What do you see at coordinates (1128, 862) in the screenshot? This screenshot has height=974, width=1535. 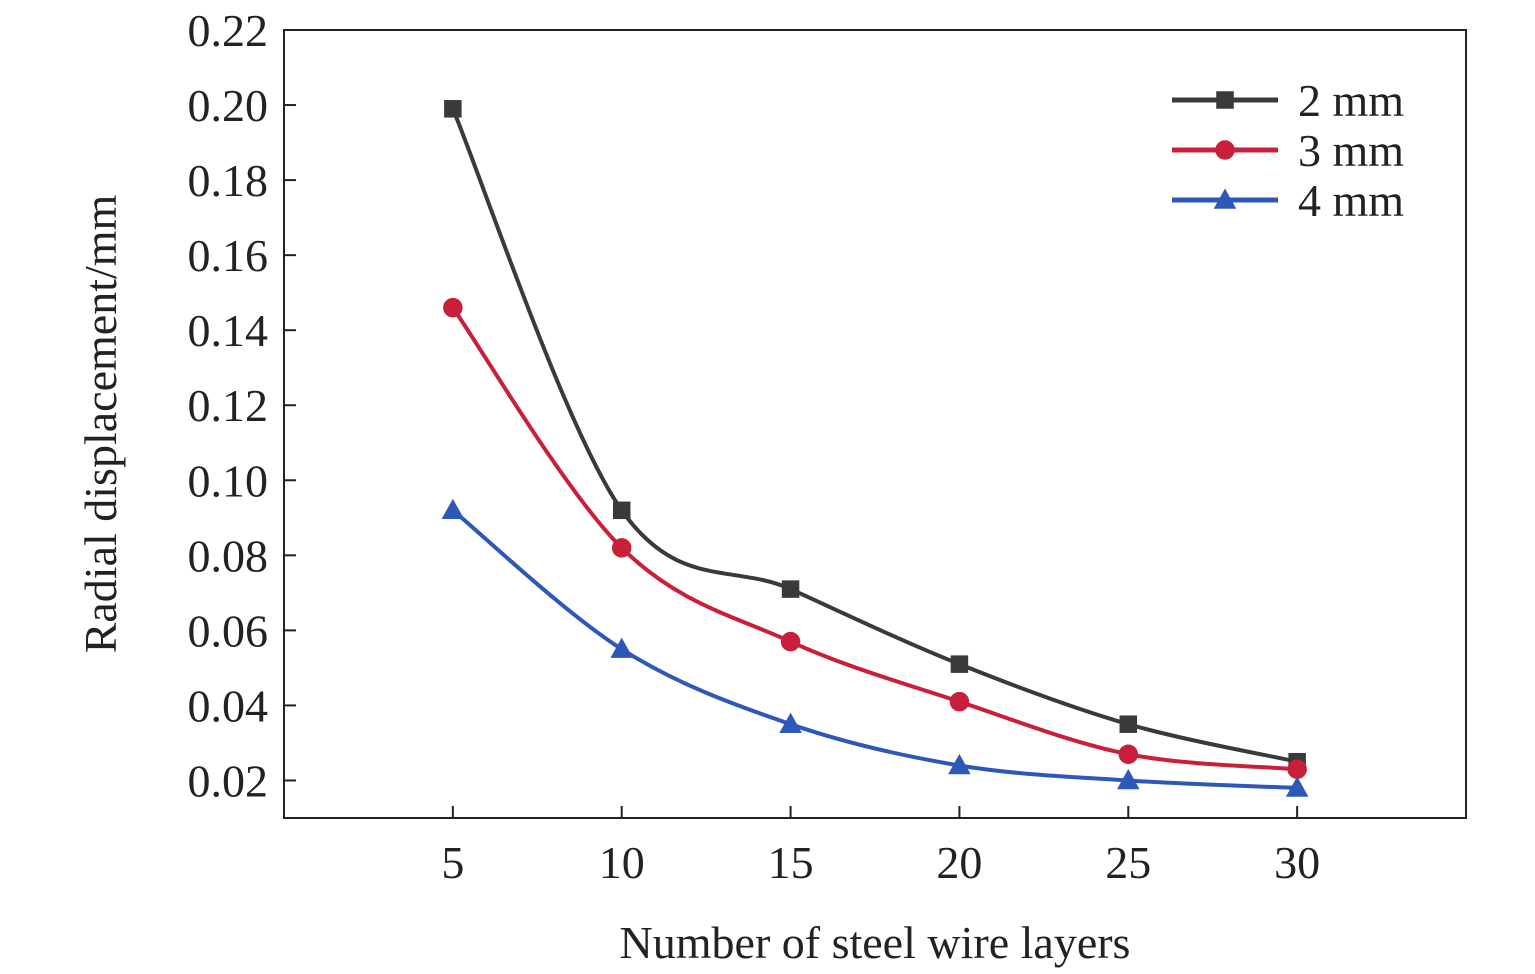 I see `x-tick-label: 25` at bounding box center [1128, 862].